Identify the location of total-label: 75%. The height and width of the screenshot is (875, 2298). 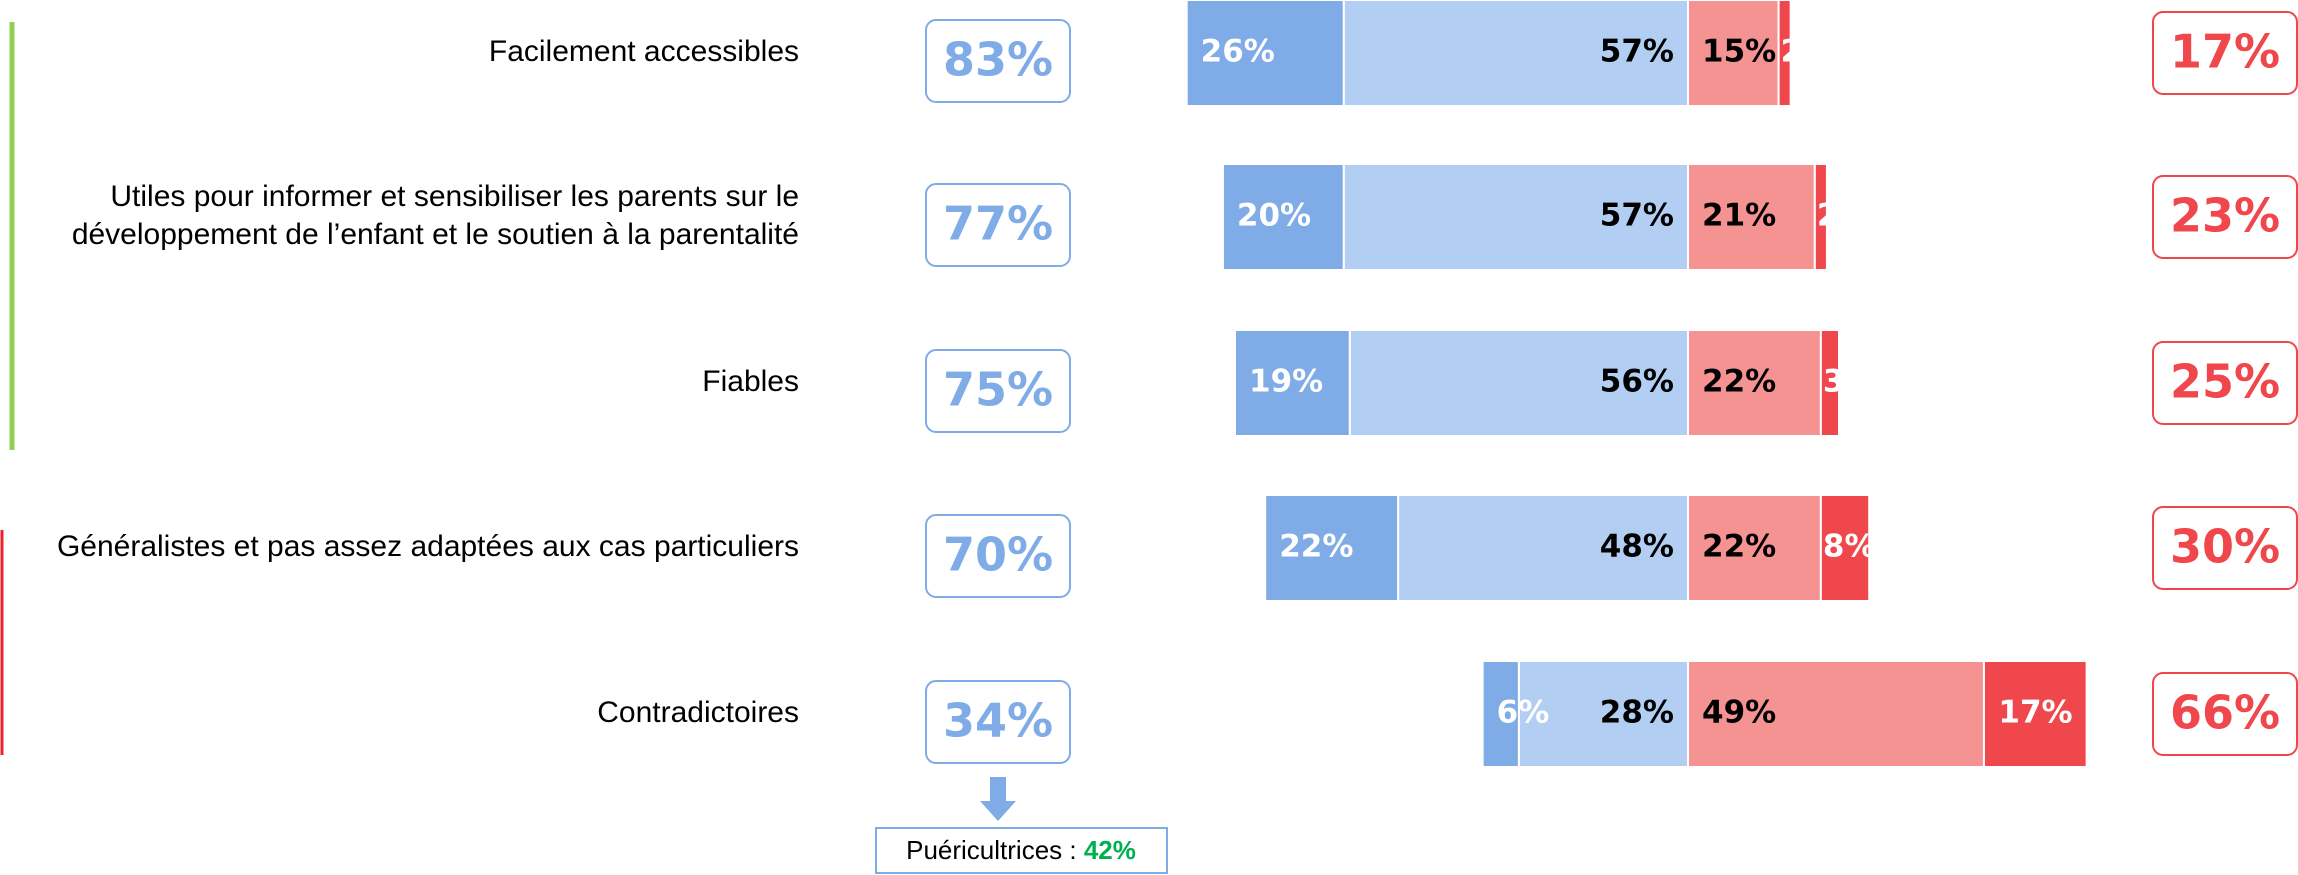
(998, 390).